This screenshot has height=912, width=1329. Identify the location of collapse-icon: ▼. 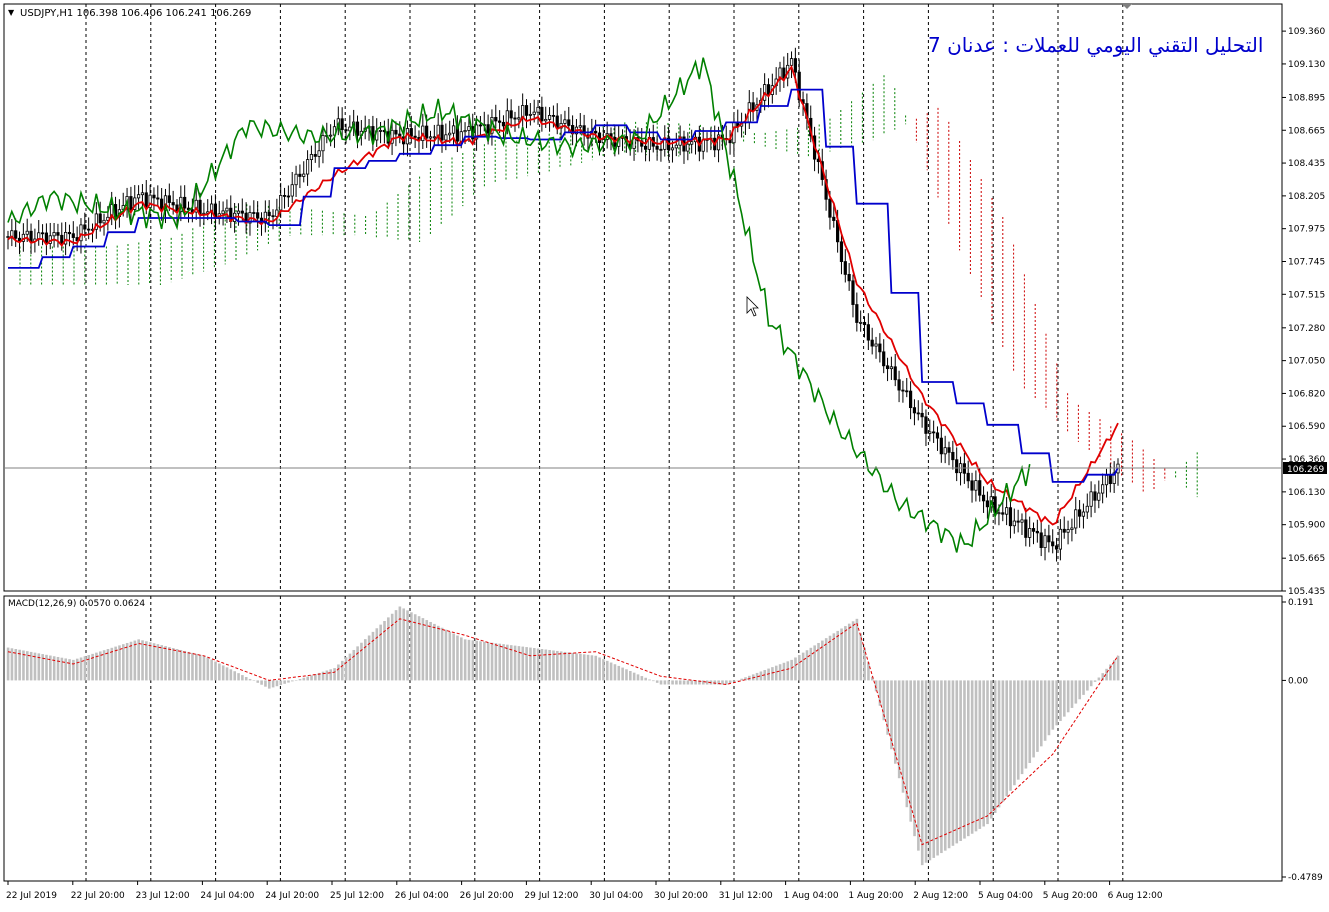
(11, 12).